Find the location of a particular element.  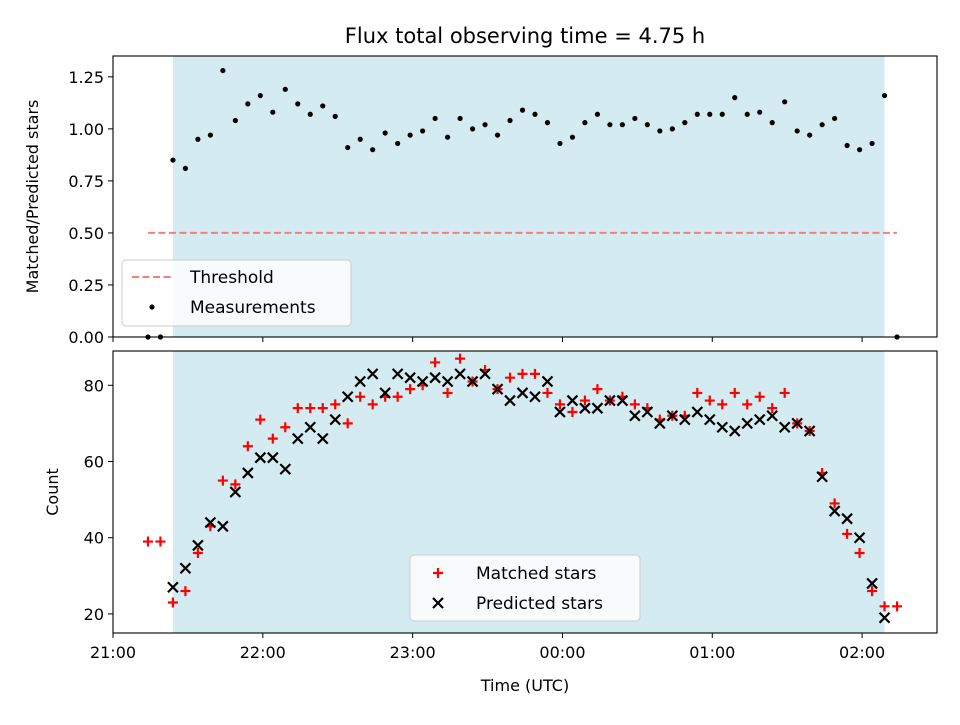

y-tick-label: 0.25 is located at coordinates (86, 285).